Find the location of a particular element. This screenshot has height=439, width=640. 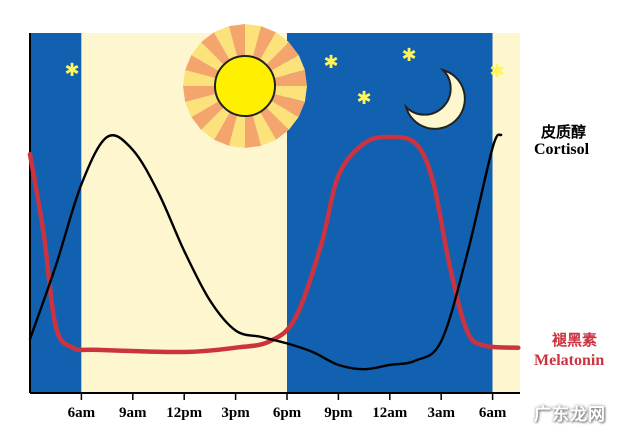

stars: ✱ ✱ ✱ ✱ ✱ is located at coordinates (284, 77).